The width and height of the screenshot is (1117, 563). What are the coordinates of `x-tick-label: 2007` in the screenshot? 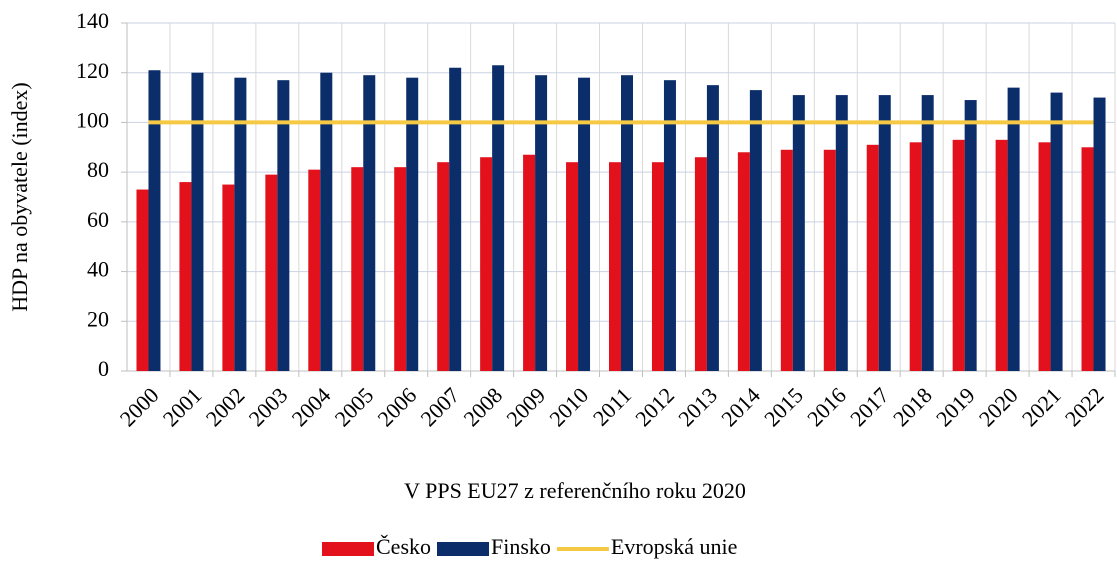 It's located at (439, 406).